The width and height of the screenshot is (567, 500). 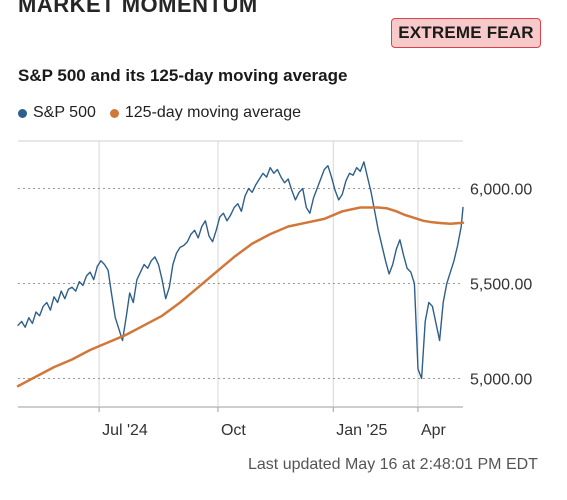 What do you see at coordinates (125, 430) in the screenshot?
I see `x-tick-label: Jul '24` at bounding box center [125, 430].